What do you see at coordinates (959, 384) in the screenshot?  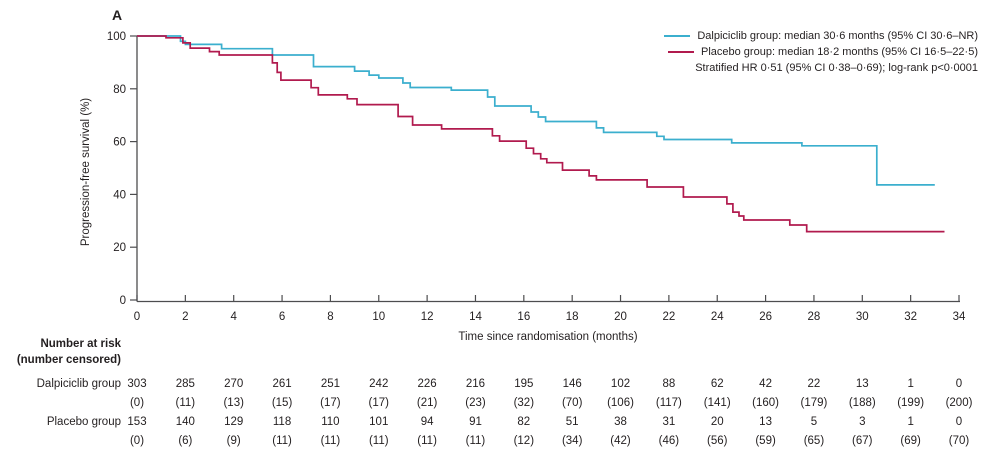 I see `at-risk-value: 0` at bounding box center [959, 384].